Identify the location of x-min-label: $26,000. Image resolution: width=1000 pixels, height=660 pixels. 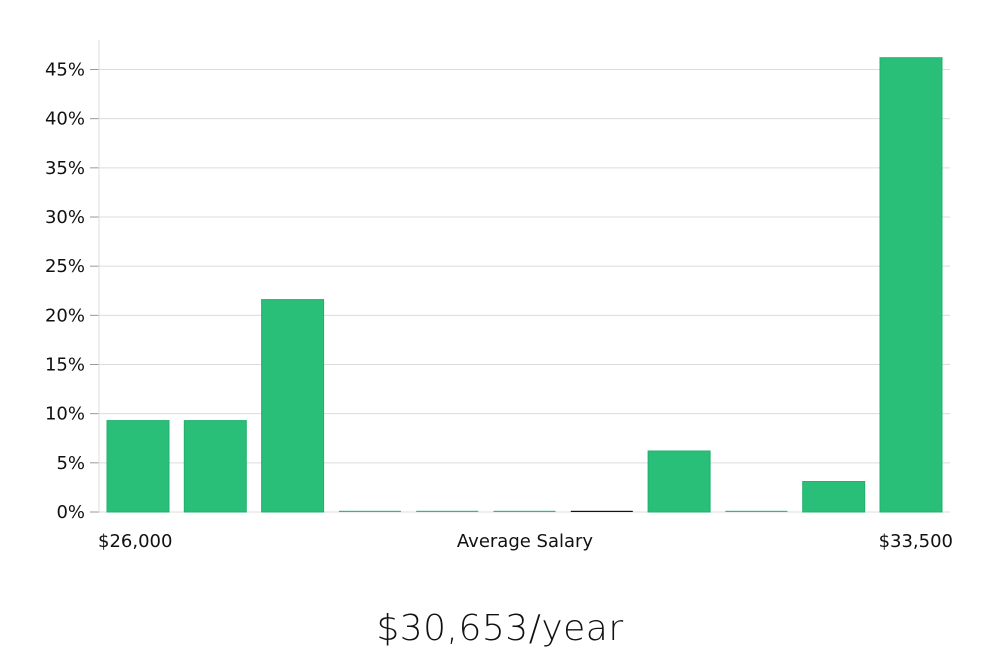
(135, 541).